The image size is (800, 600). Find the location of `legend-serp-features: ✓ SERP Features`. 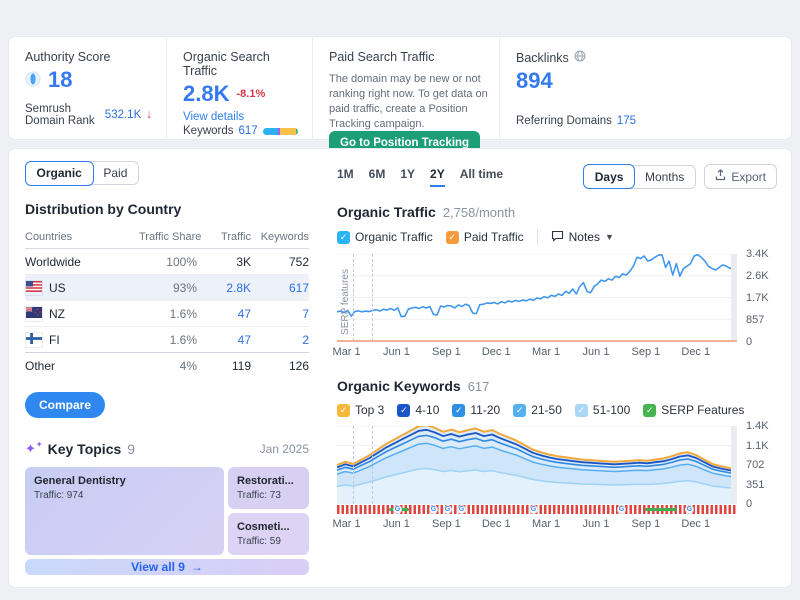

legend-serp-features: ✓ SERP Features is located at coordinates (693, 410).